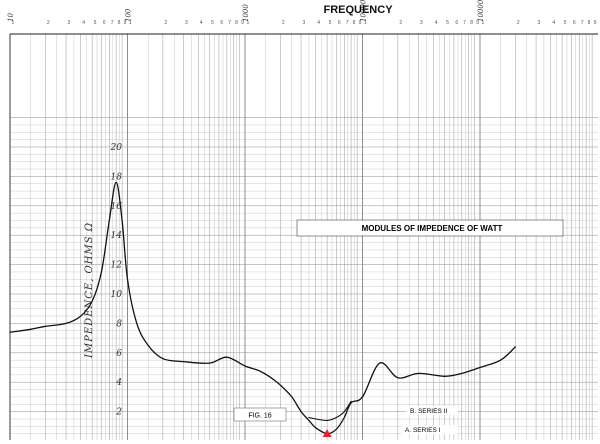 The image size is (600, 444). I want to click on annotation-box: MODULES OF IMPEDENCE OF WATT, so click(430, 228).